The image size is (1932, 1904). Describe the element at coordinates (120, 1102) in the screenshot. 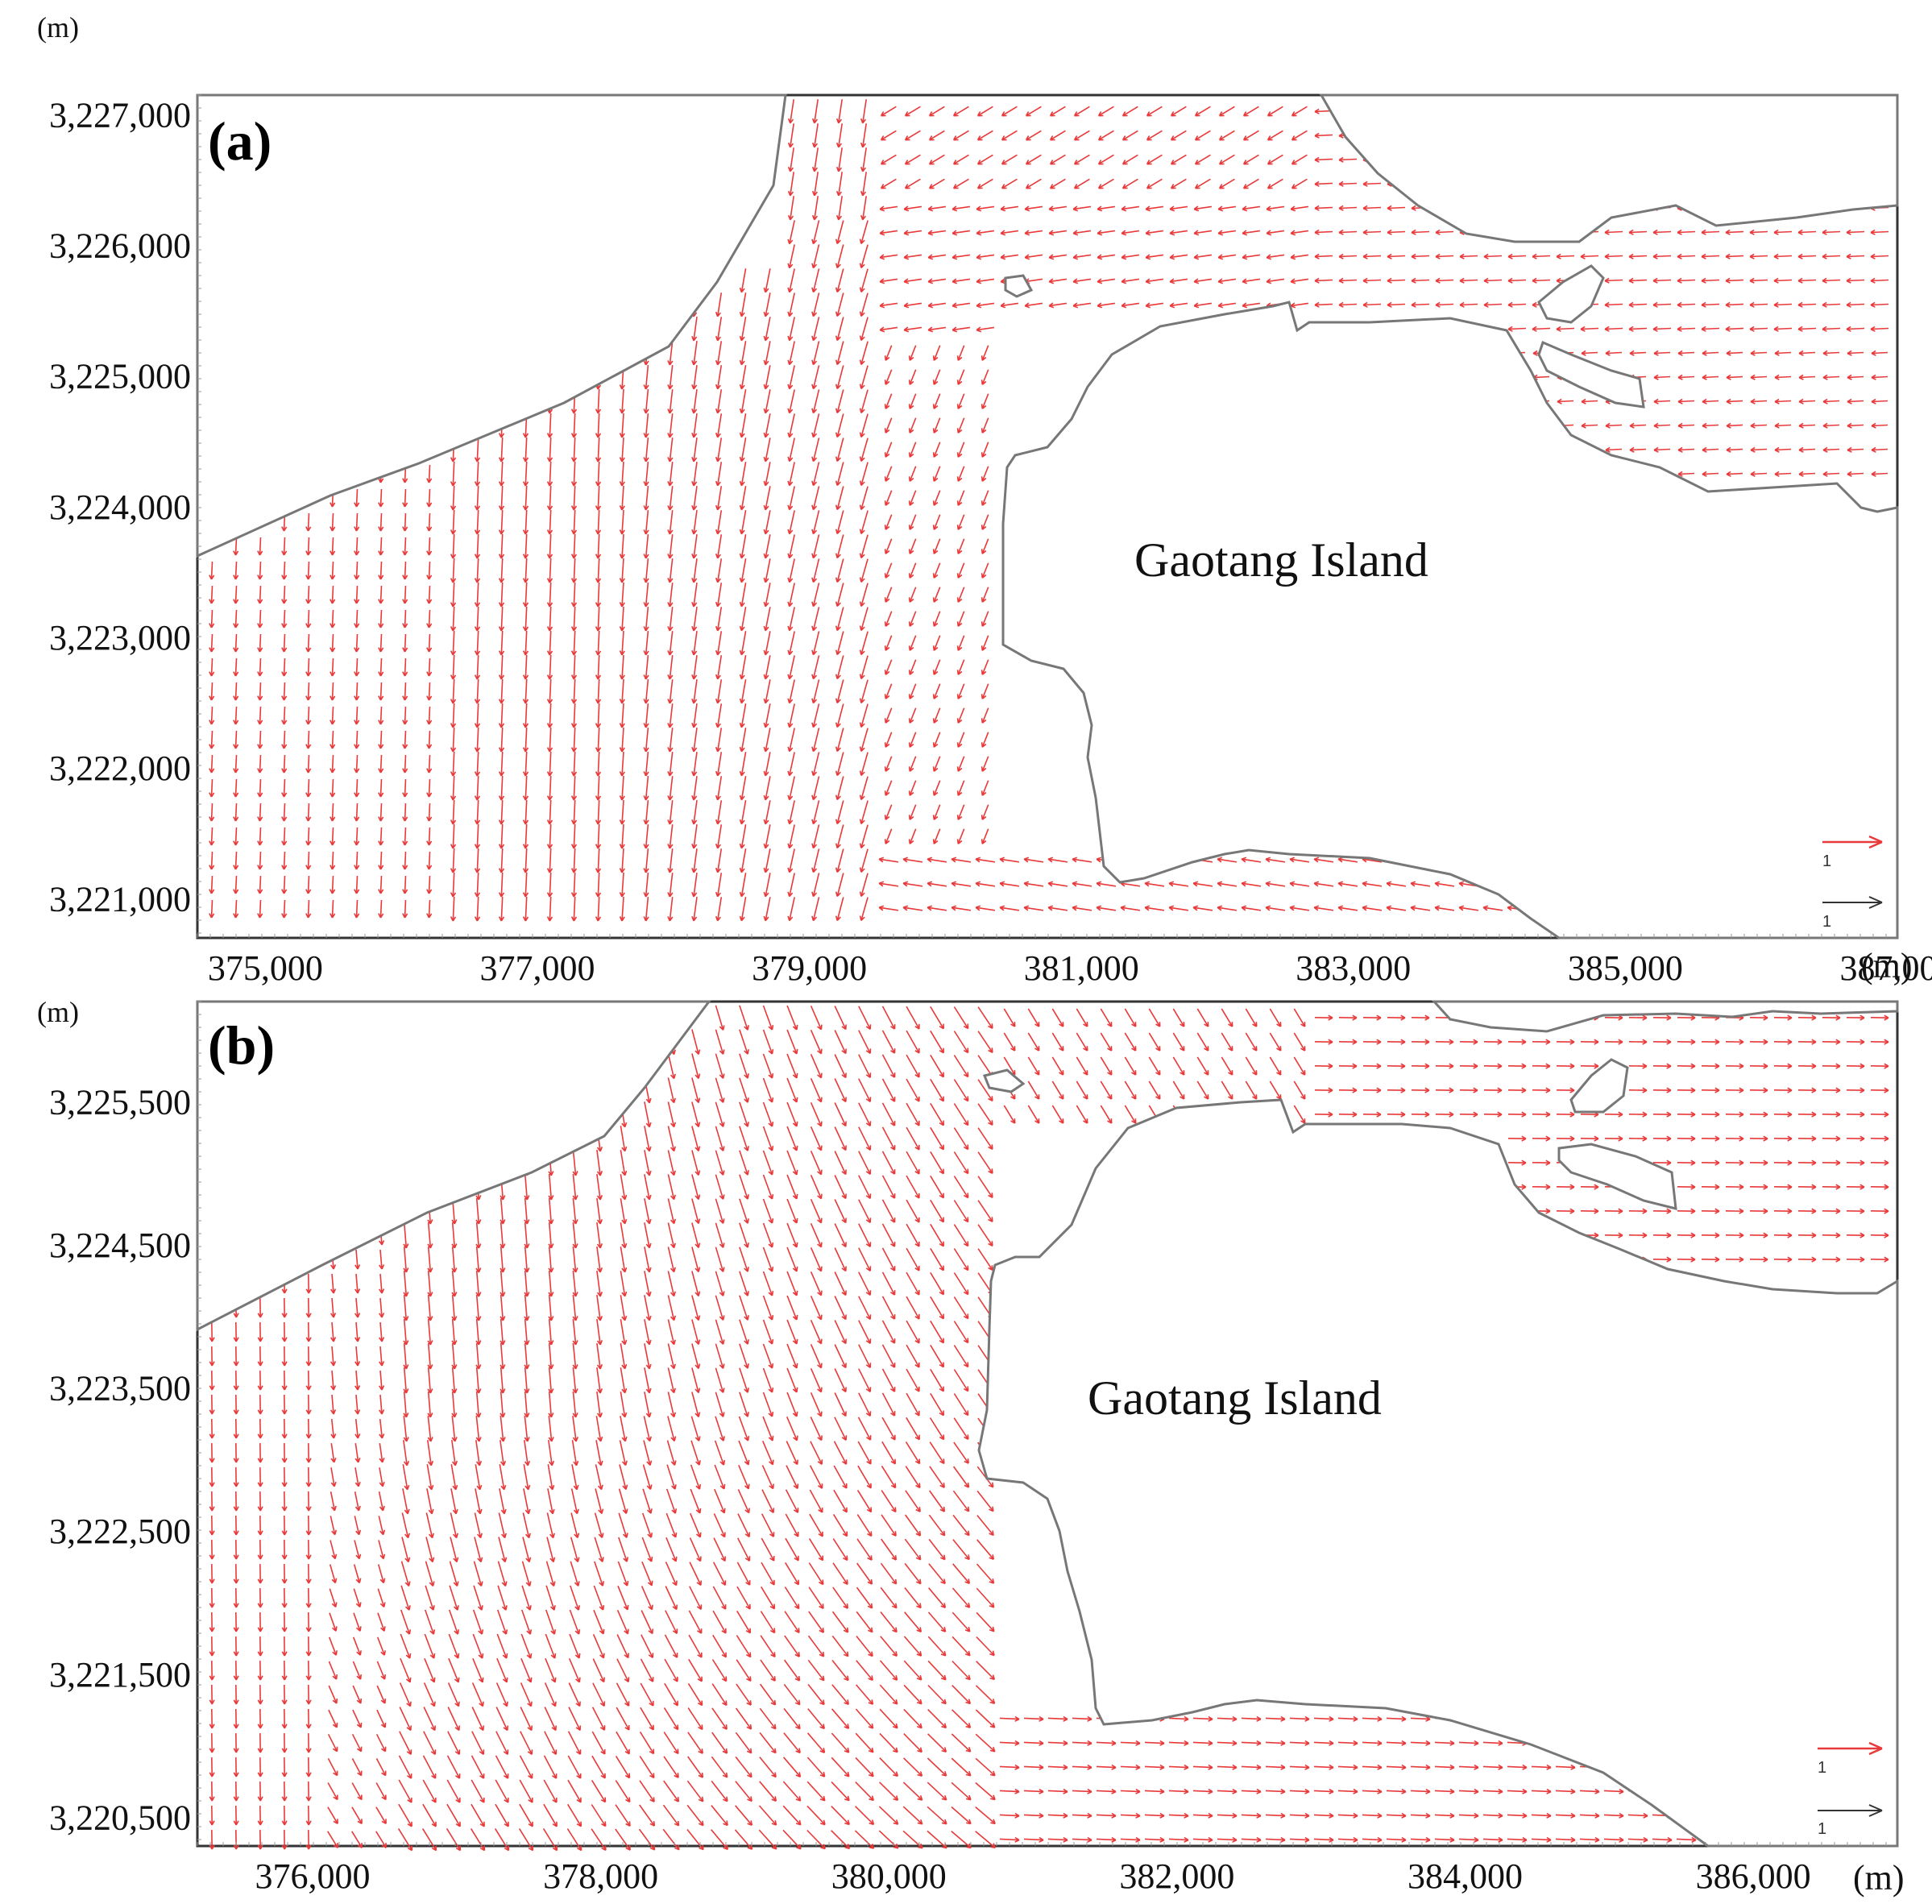

I see `y-tick-label: 3,225,500` at that location.